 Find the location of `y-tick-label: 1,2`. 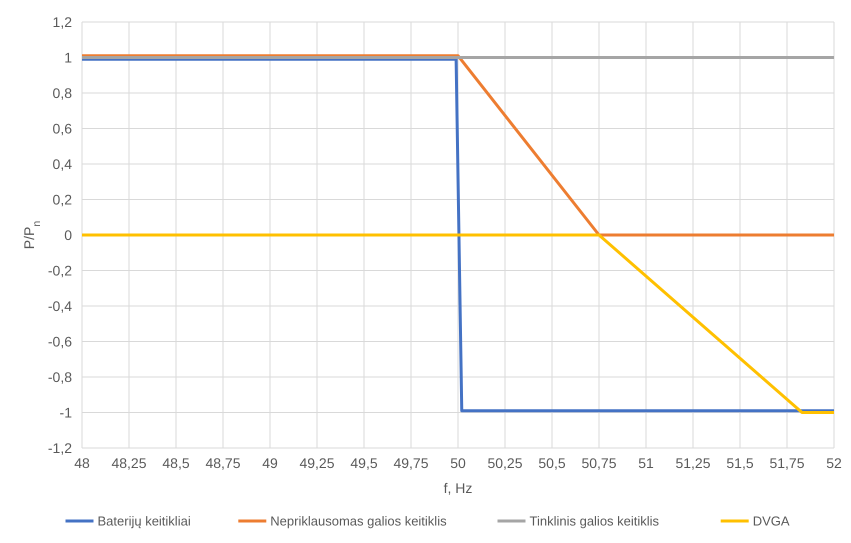

y-tick-label: 1,2 is located at coordinates (62, 22).